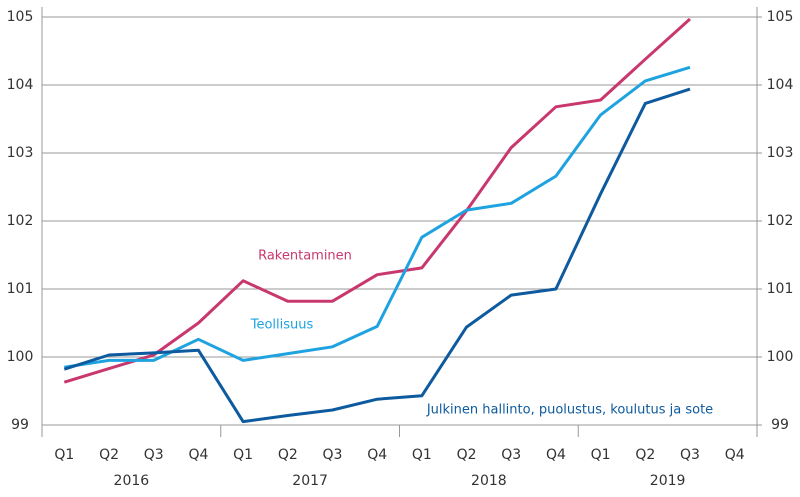 Image resolution: width=800 pixels, height=497 pixels. I want to click on y-tick-label: 102, so click(20, 221).